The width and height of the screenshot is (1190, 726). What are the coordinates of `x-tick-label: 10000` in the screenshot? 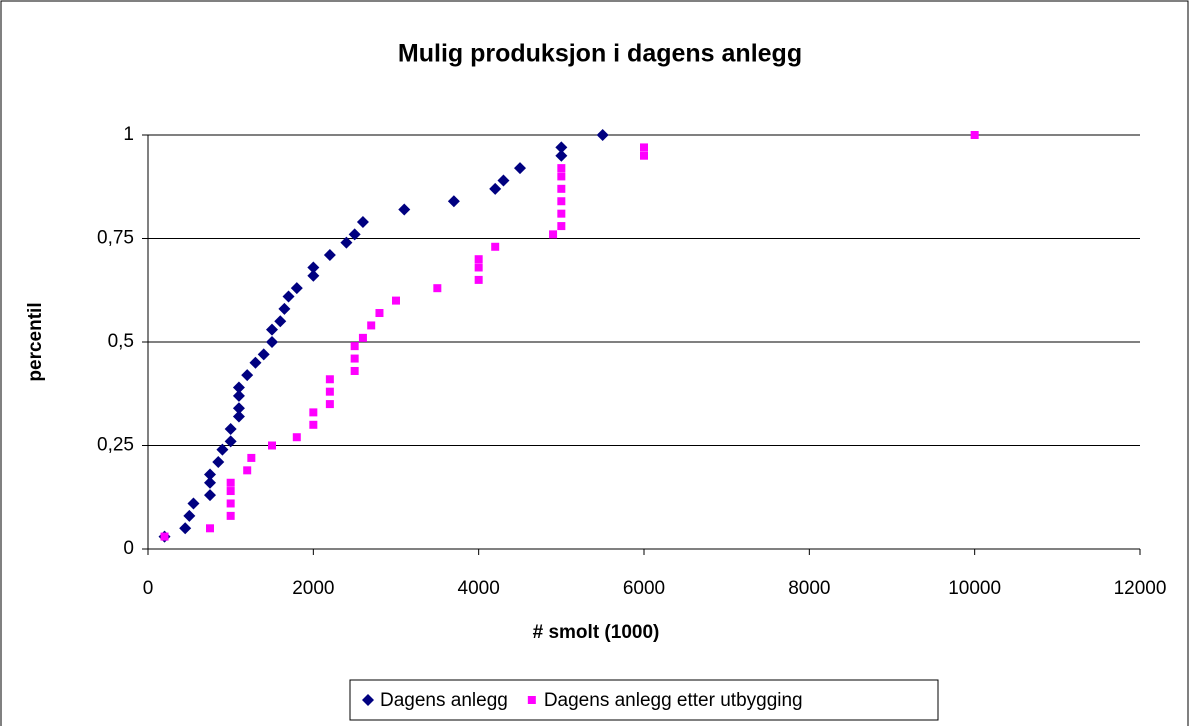 It's located at (974, 588).